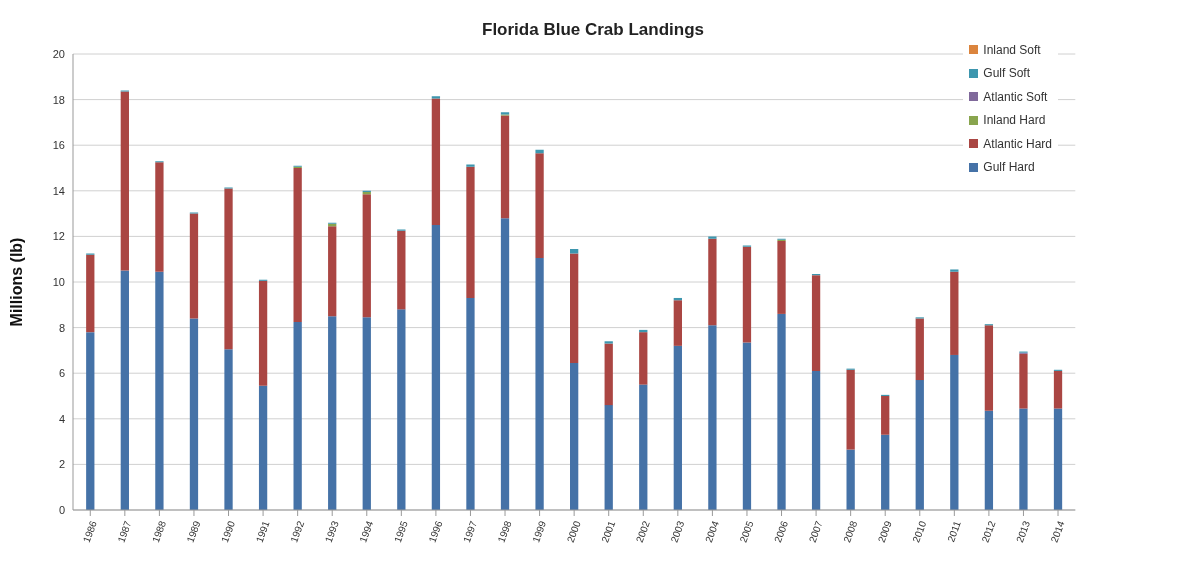 The image size is (1186, 573). What do you see at coordinates (1057, 531) in the screenshot?
I see `x-tick-label: 2014` at bounding box center [1057, 531].